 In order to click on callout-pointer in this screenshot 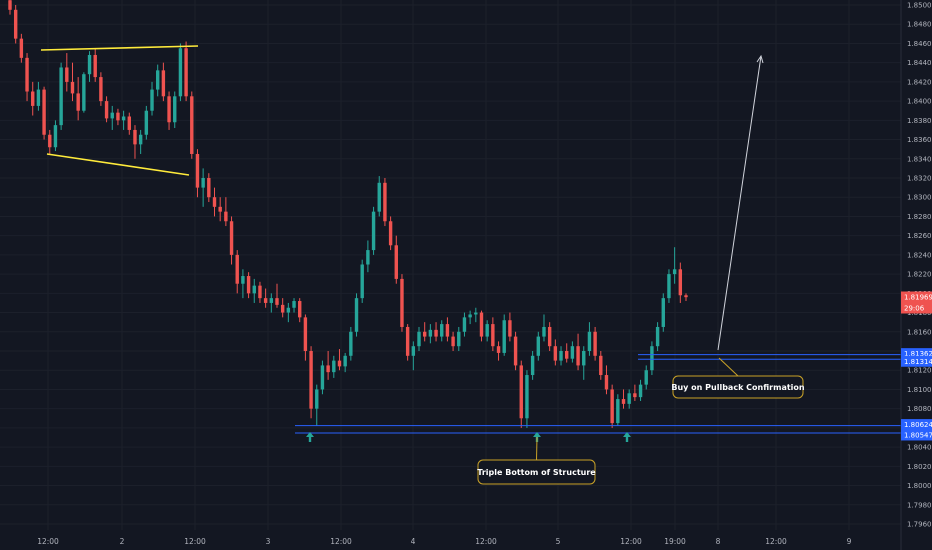, I will do `click(537, 448)`.